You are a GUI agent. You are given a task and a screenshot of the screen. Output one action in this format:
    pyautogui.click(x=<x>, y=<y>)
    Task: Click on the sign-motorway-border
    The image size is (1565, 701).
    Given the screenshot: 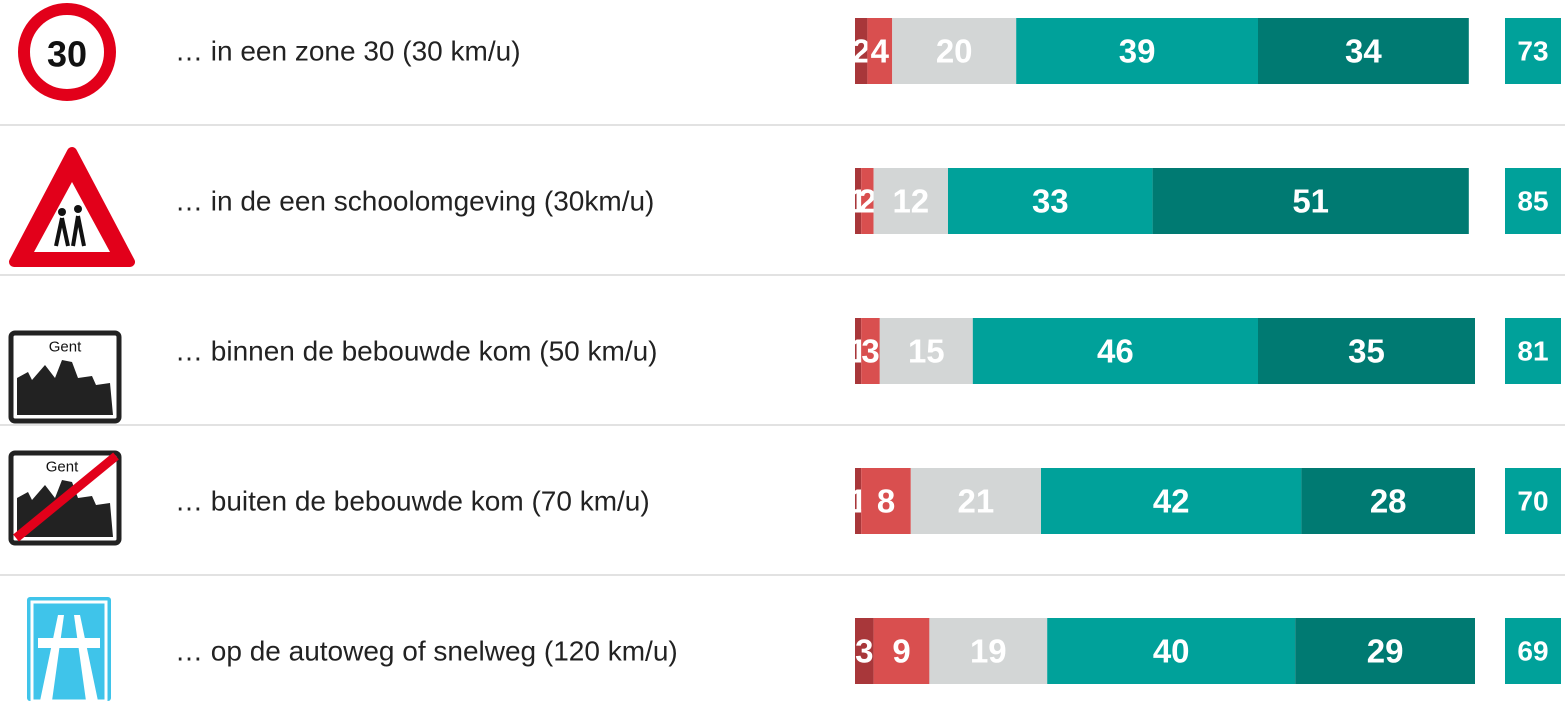 What is the action you would take?
    pyautogui.click(x=69, y=650)
    